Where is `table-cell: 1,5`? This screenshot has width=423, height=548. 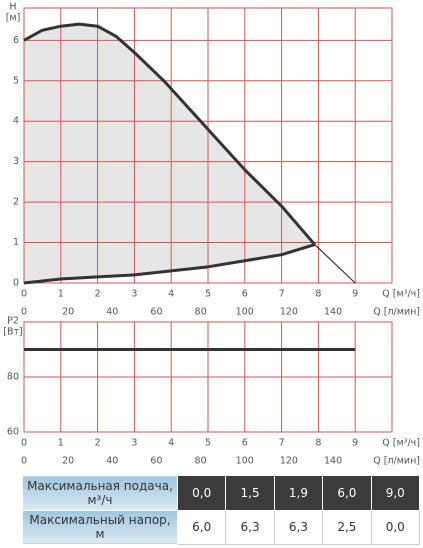 table-cell: 1,5 is located at coordinates (250, 493).